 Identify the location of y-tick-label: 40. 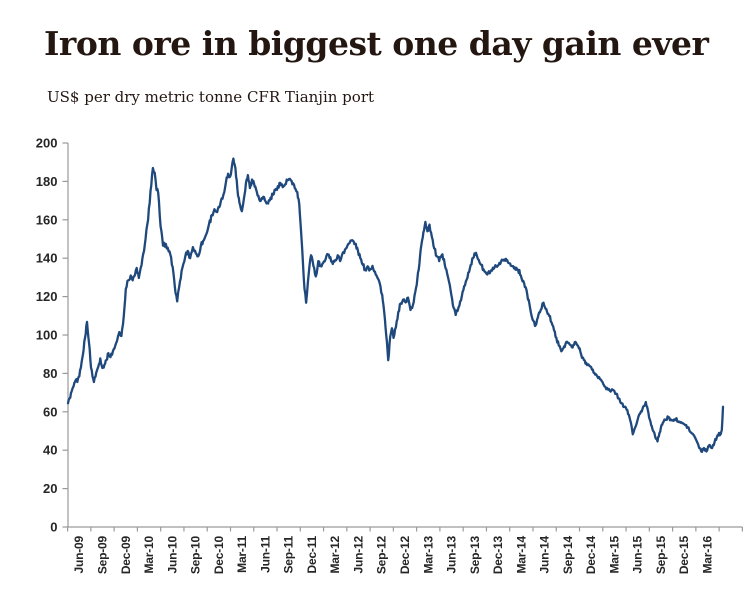
(50, 450).